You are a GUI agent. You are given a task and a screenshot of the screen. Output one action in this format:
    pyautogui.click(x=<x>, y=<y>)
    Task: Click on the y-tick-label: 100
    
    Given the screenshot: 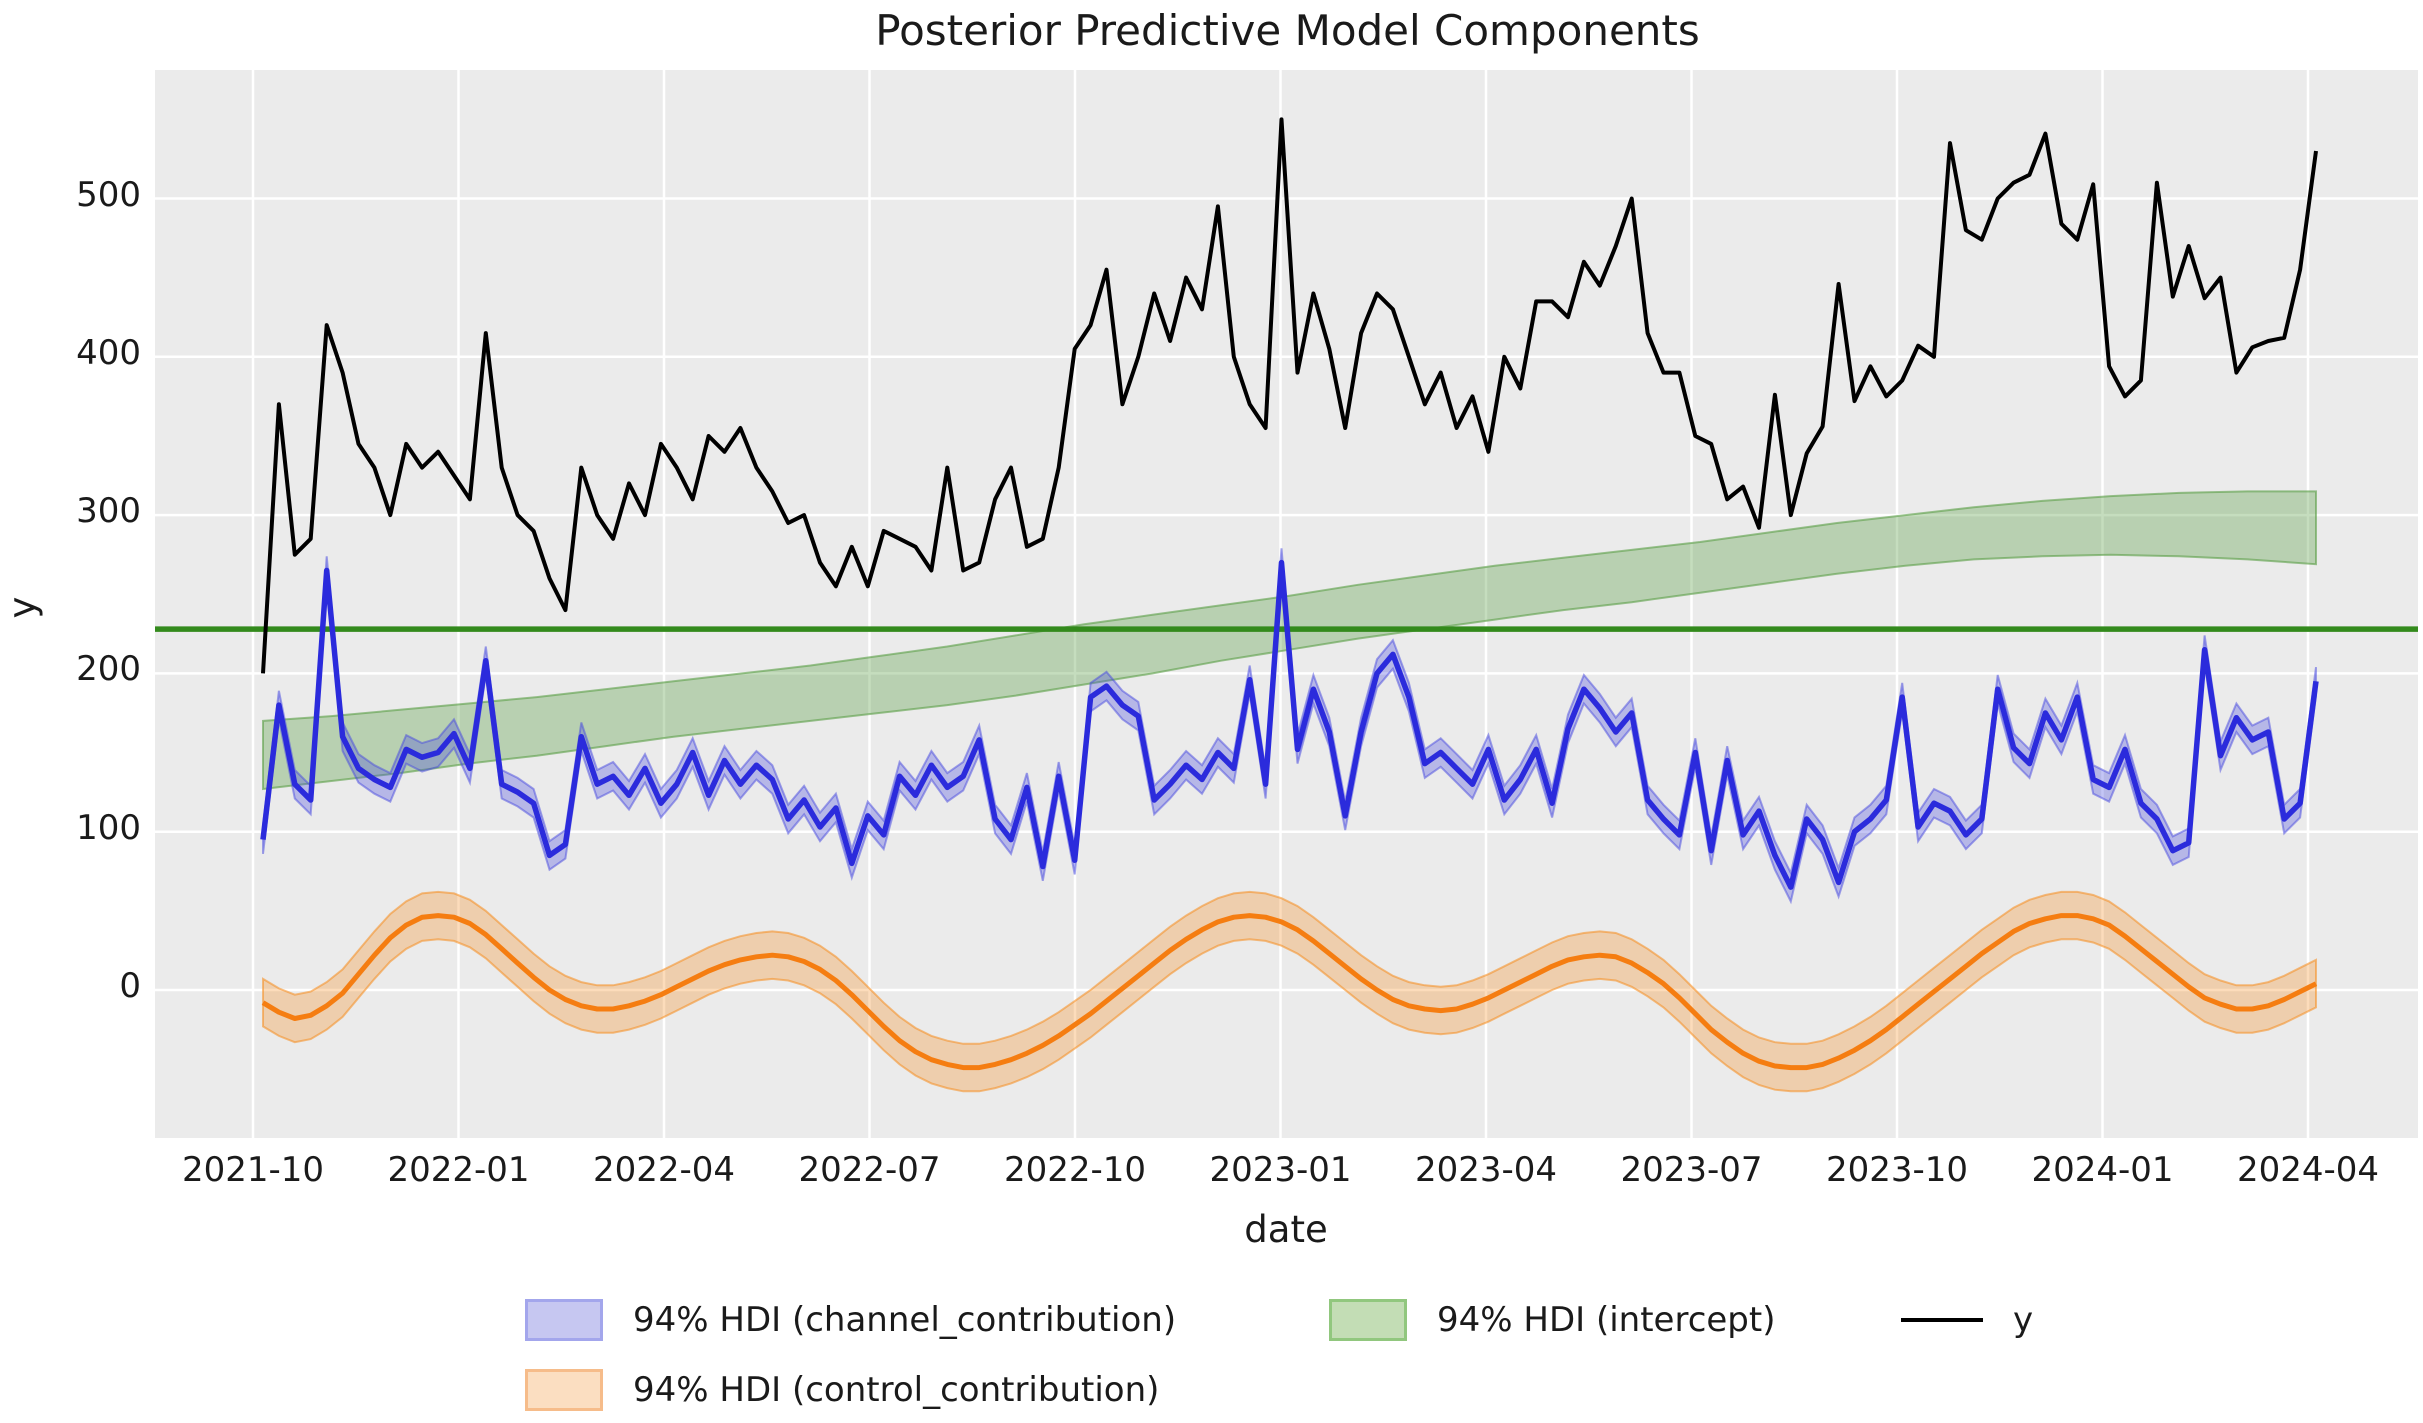 What is the action you would take?
    pyautogui.click(x=108, y=827)
    